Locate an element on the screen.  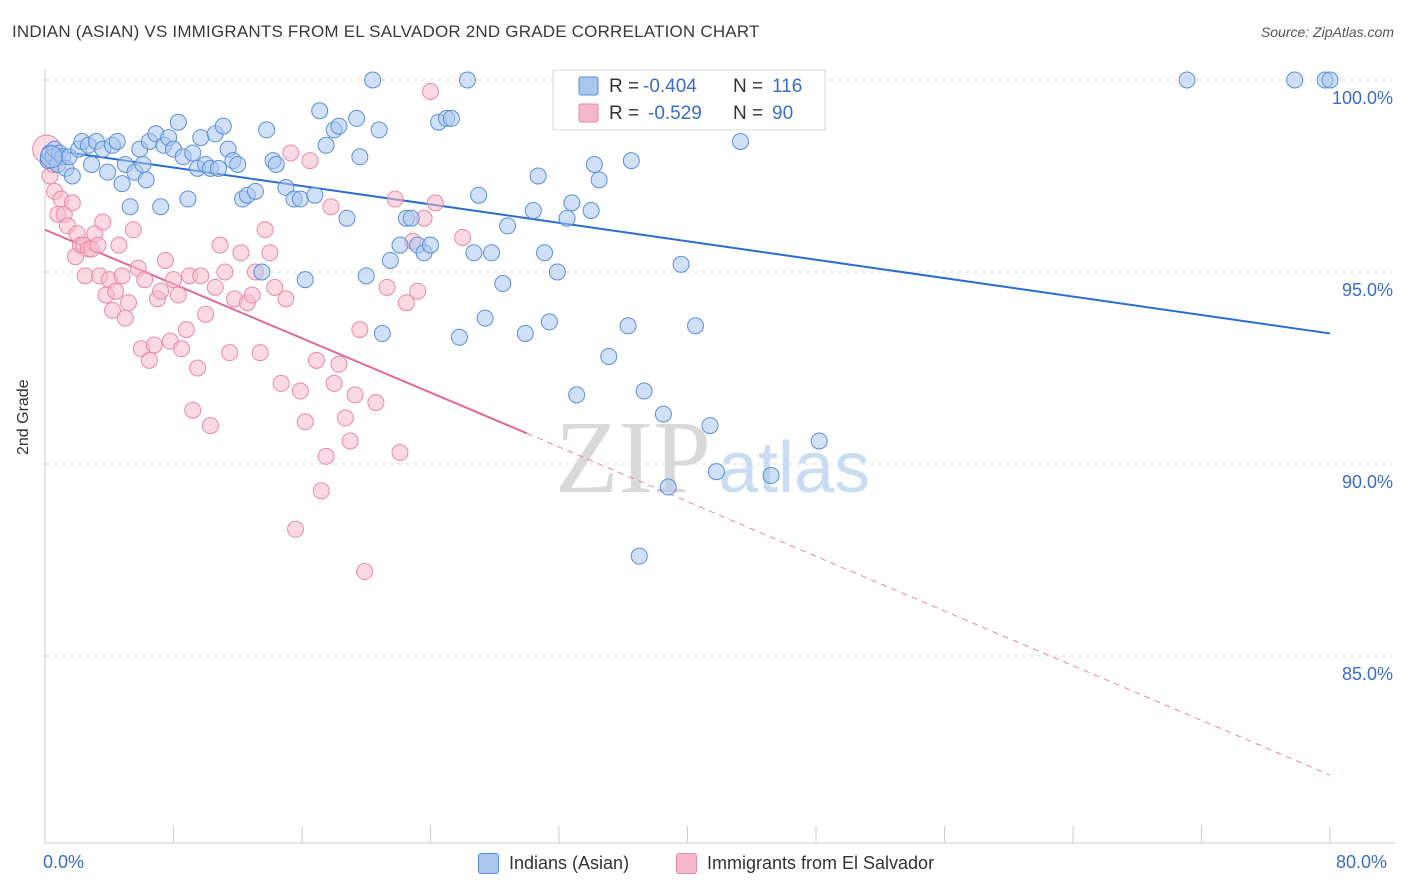
y-tick-label: 100.0% is located at coordinates (1362, 98).